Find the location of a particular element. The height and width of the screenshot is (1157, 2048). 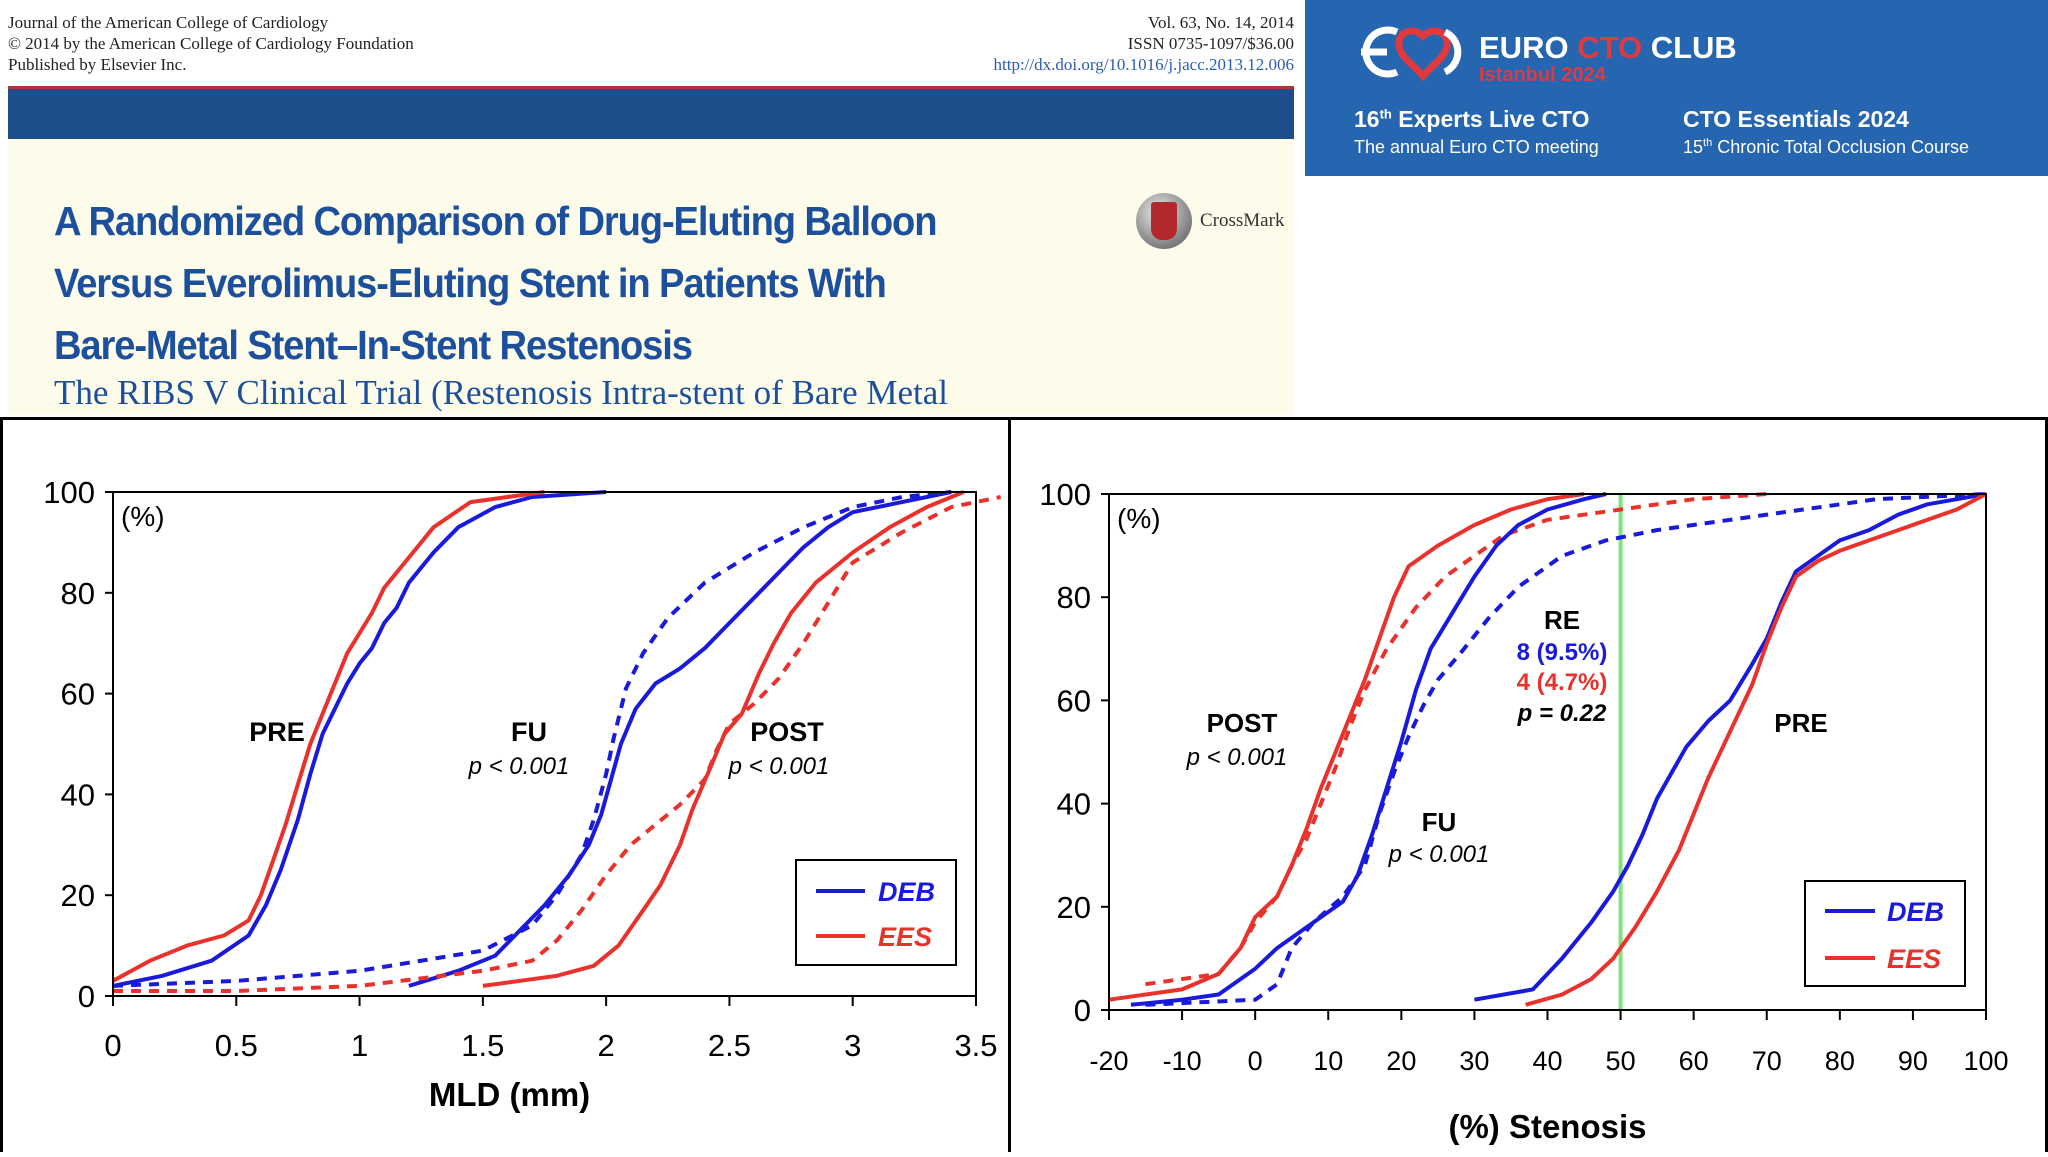

event2-subtitle-rest: Chronic Total Occlusion Course is located at coordinates (1840, 147).